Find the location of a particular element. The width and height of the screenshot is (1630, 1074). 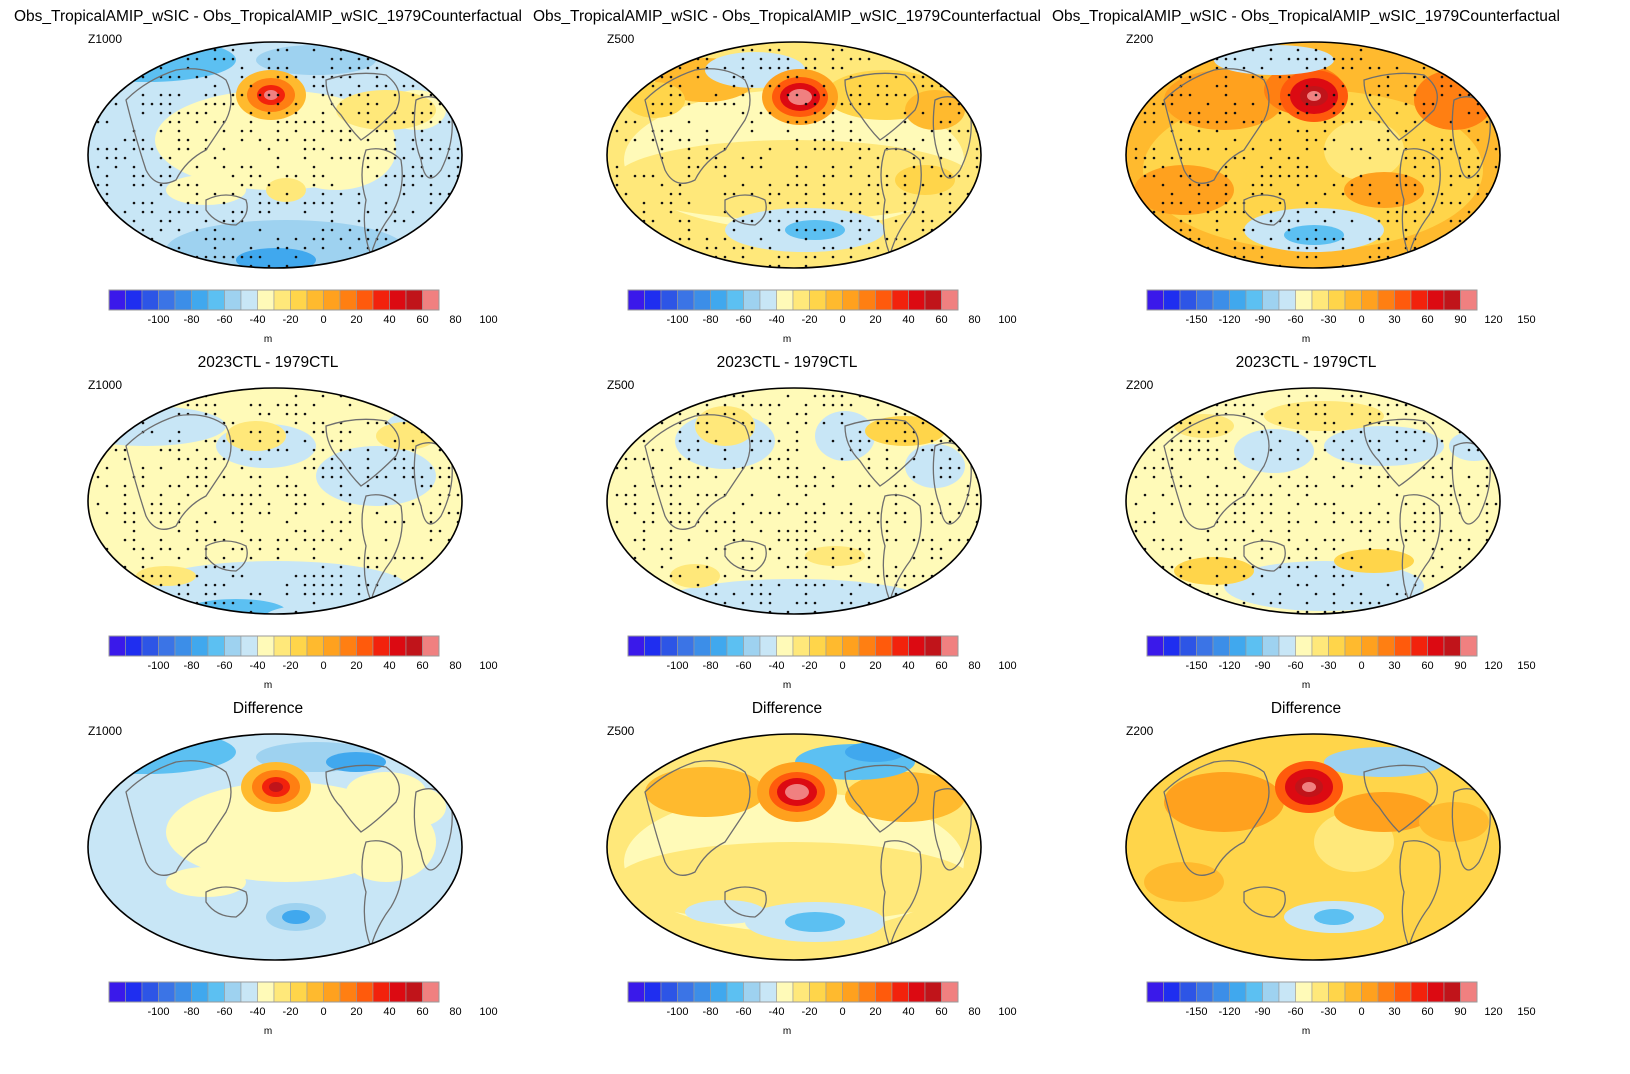

colorbar-tick-label: 40 is located at coordinates (908, 1012).